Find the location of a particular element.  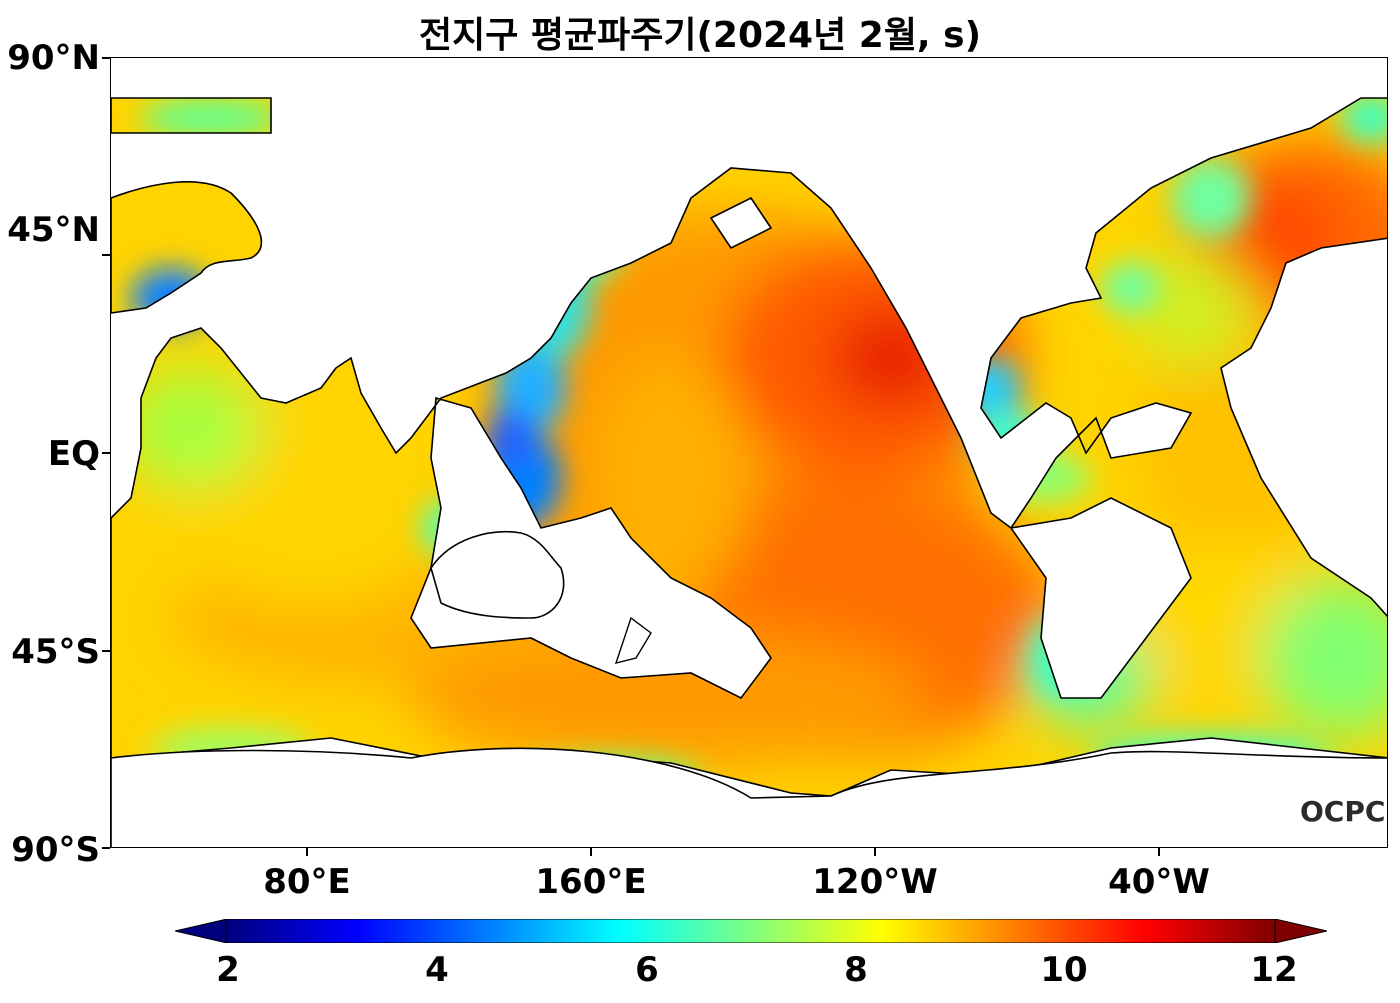

map-title: 전지구 평균파주기(2024년 2월, s) is located at coordinates (700, 35).